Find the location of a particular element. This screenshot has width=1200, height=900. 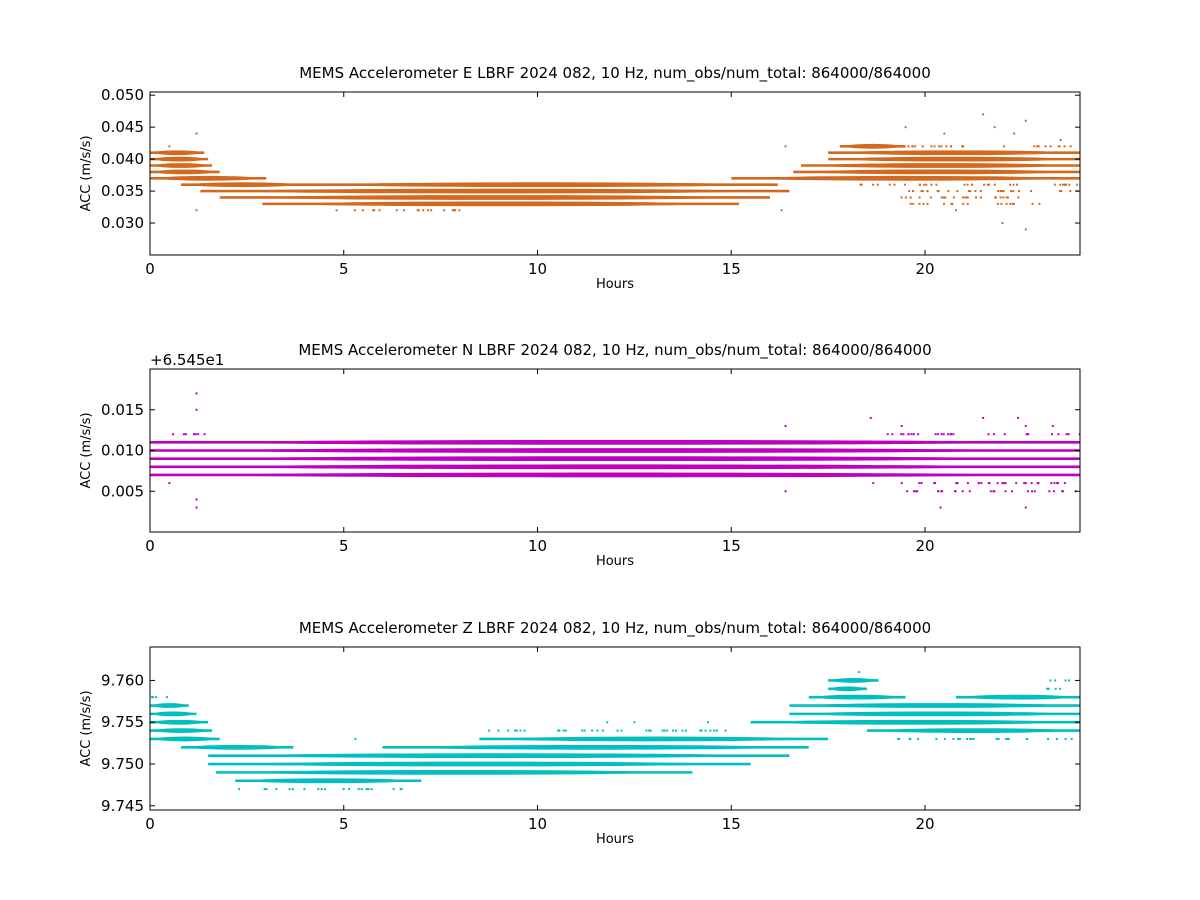

y-tick-label: 0.030 is located at coordinates (122, 223).